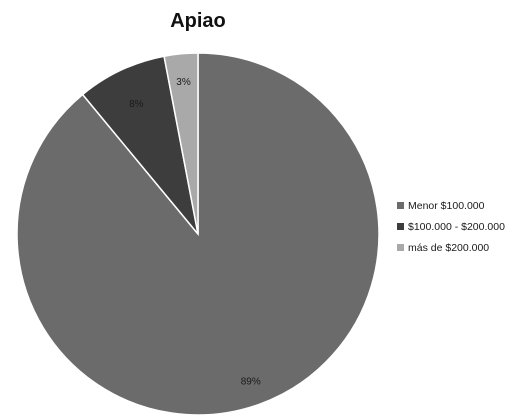 The height and width of the screenshot is (419, 525). What do you see at coordinates (198, 21) in the screenshot?
I see `chart-title: Apiao` at bounding box center [198, 21].